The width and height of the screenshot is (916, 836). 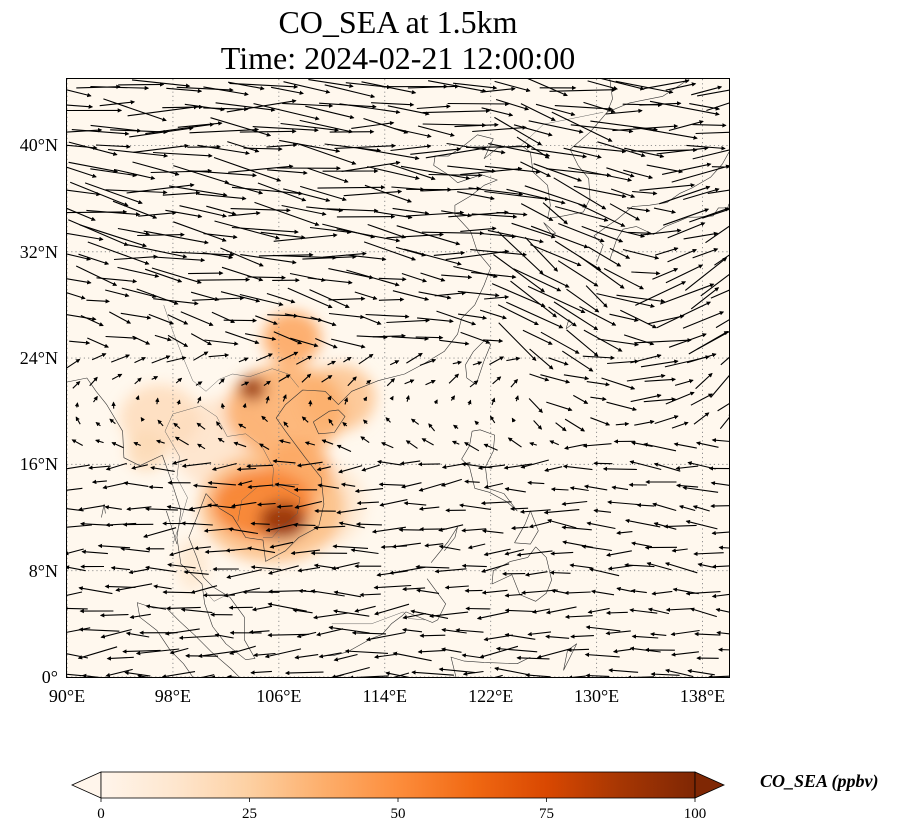 I want to click on latitude-tick-label: 24°N, so click(x=38, y=358).